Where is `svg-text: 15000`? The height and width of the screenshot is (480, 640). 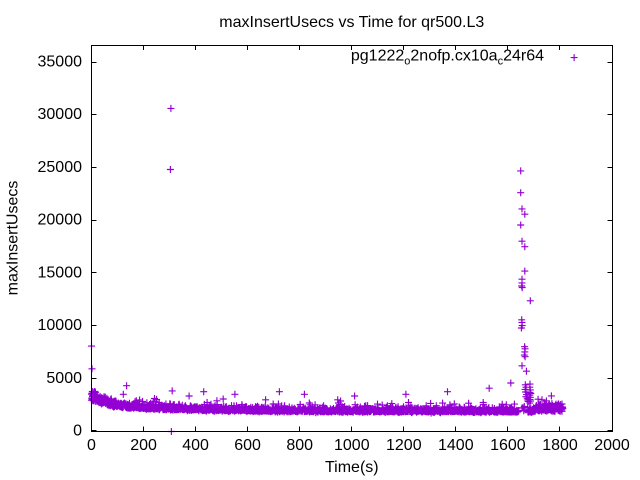 svg-text: 15000 is located at coordinates (60, 272).